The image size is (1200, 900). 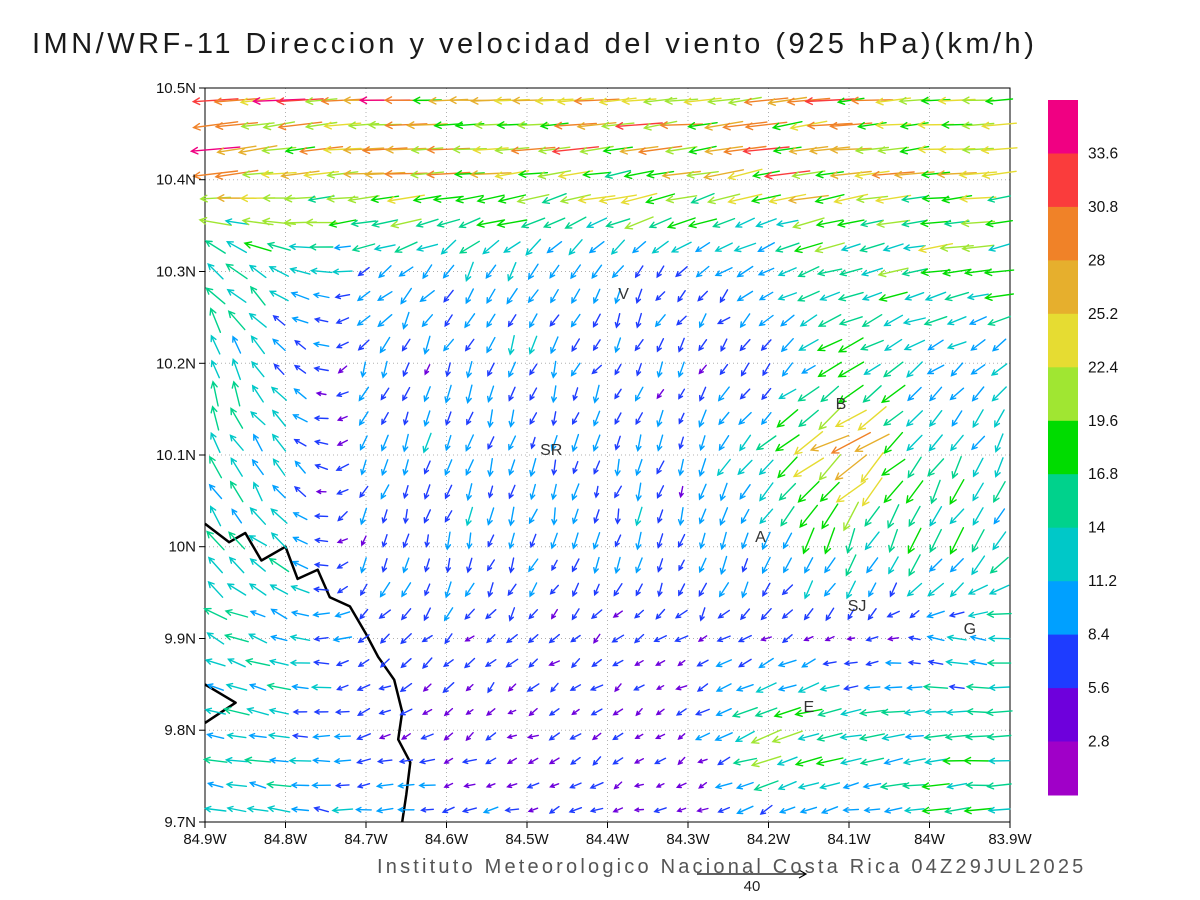 I want to click on y-tick-label: 10N, so click(x=182, y=547).